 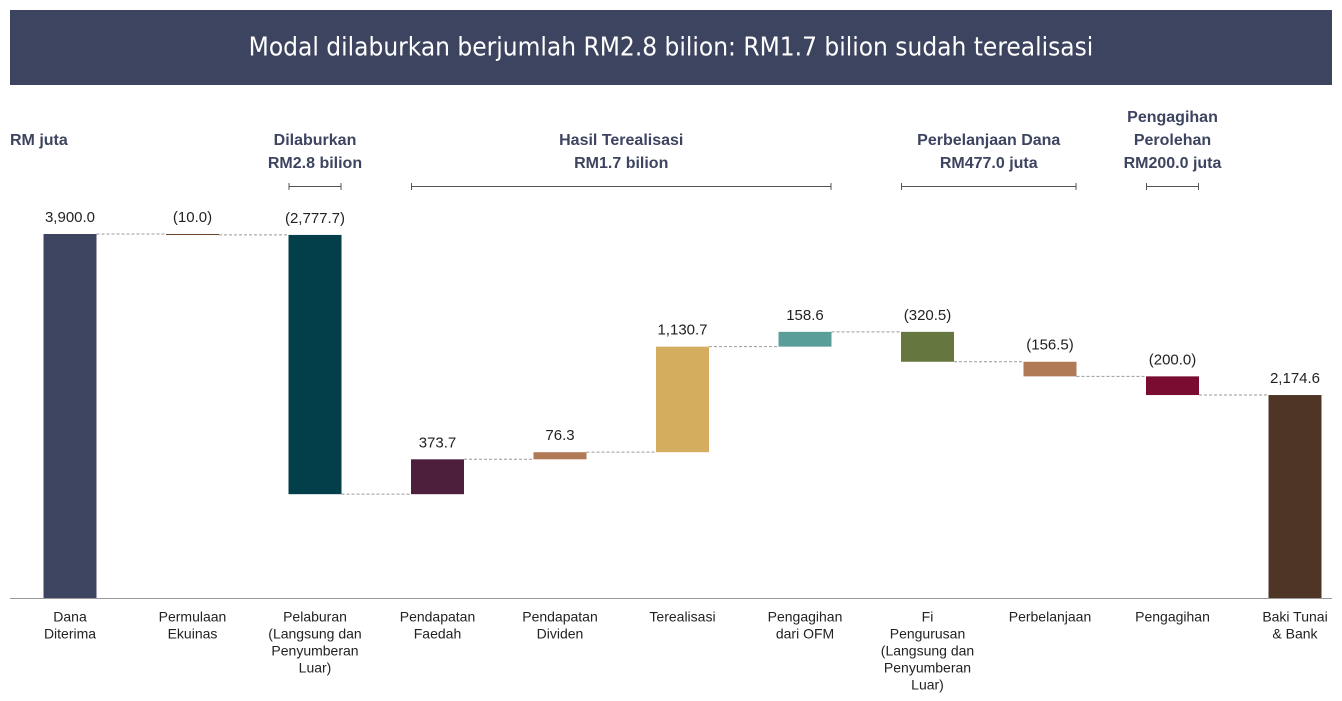 What do you see at coordinates (1294, 617) in the screenshot?
I see `x-tick-label: Baki Tunai` at bounding box center [1294, 617].